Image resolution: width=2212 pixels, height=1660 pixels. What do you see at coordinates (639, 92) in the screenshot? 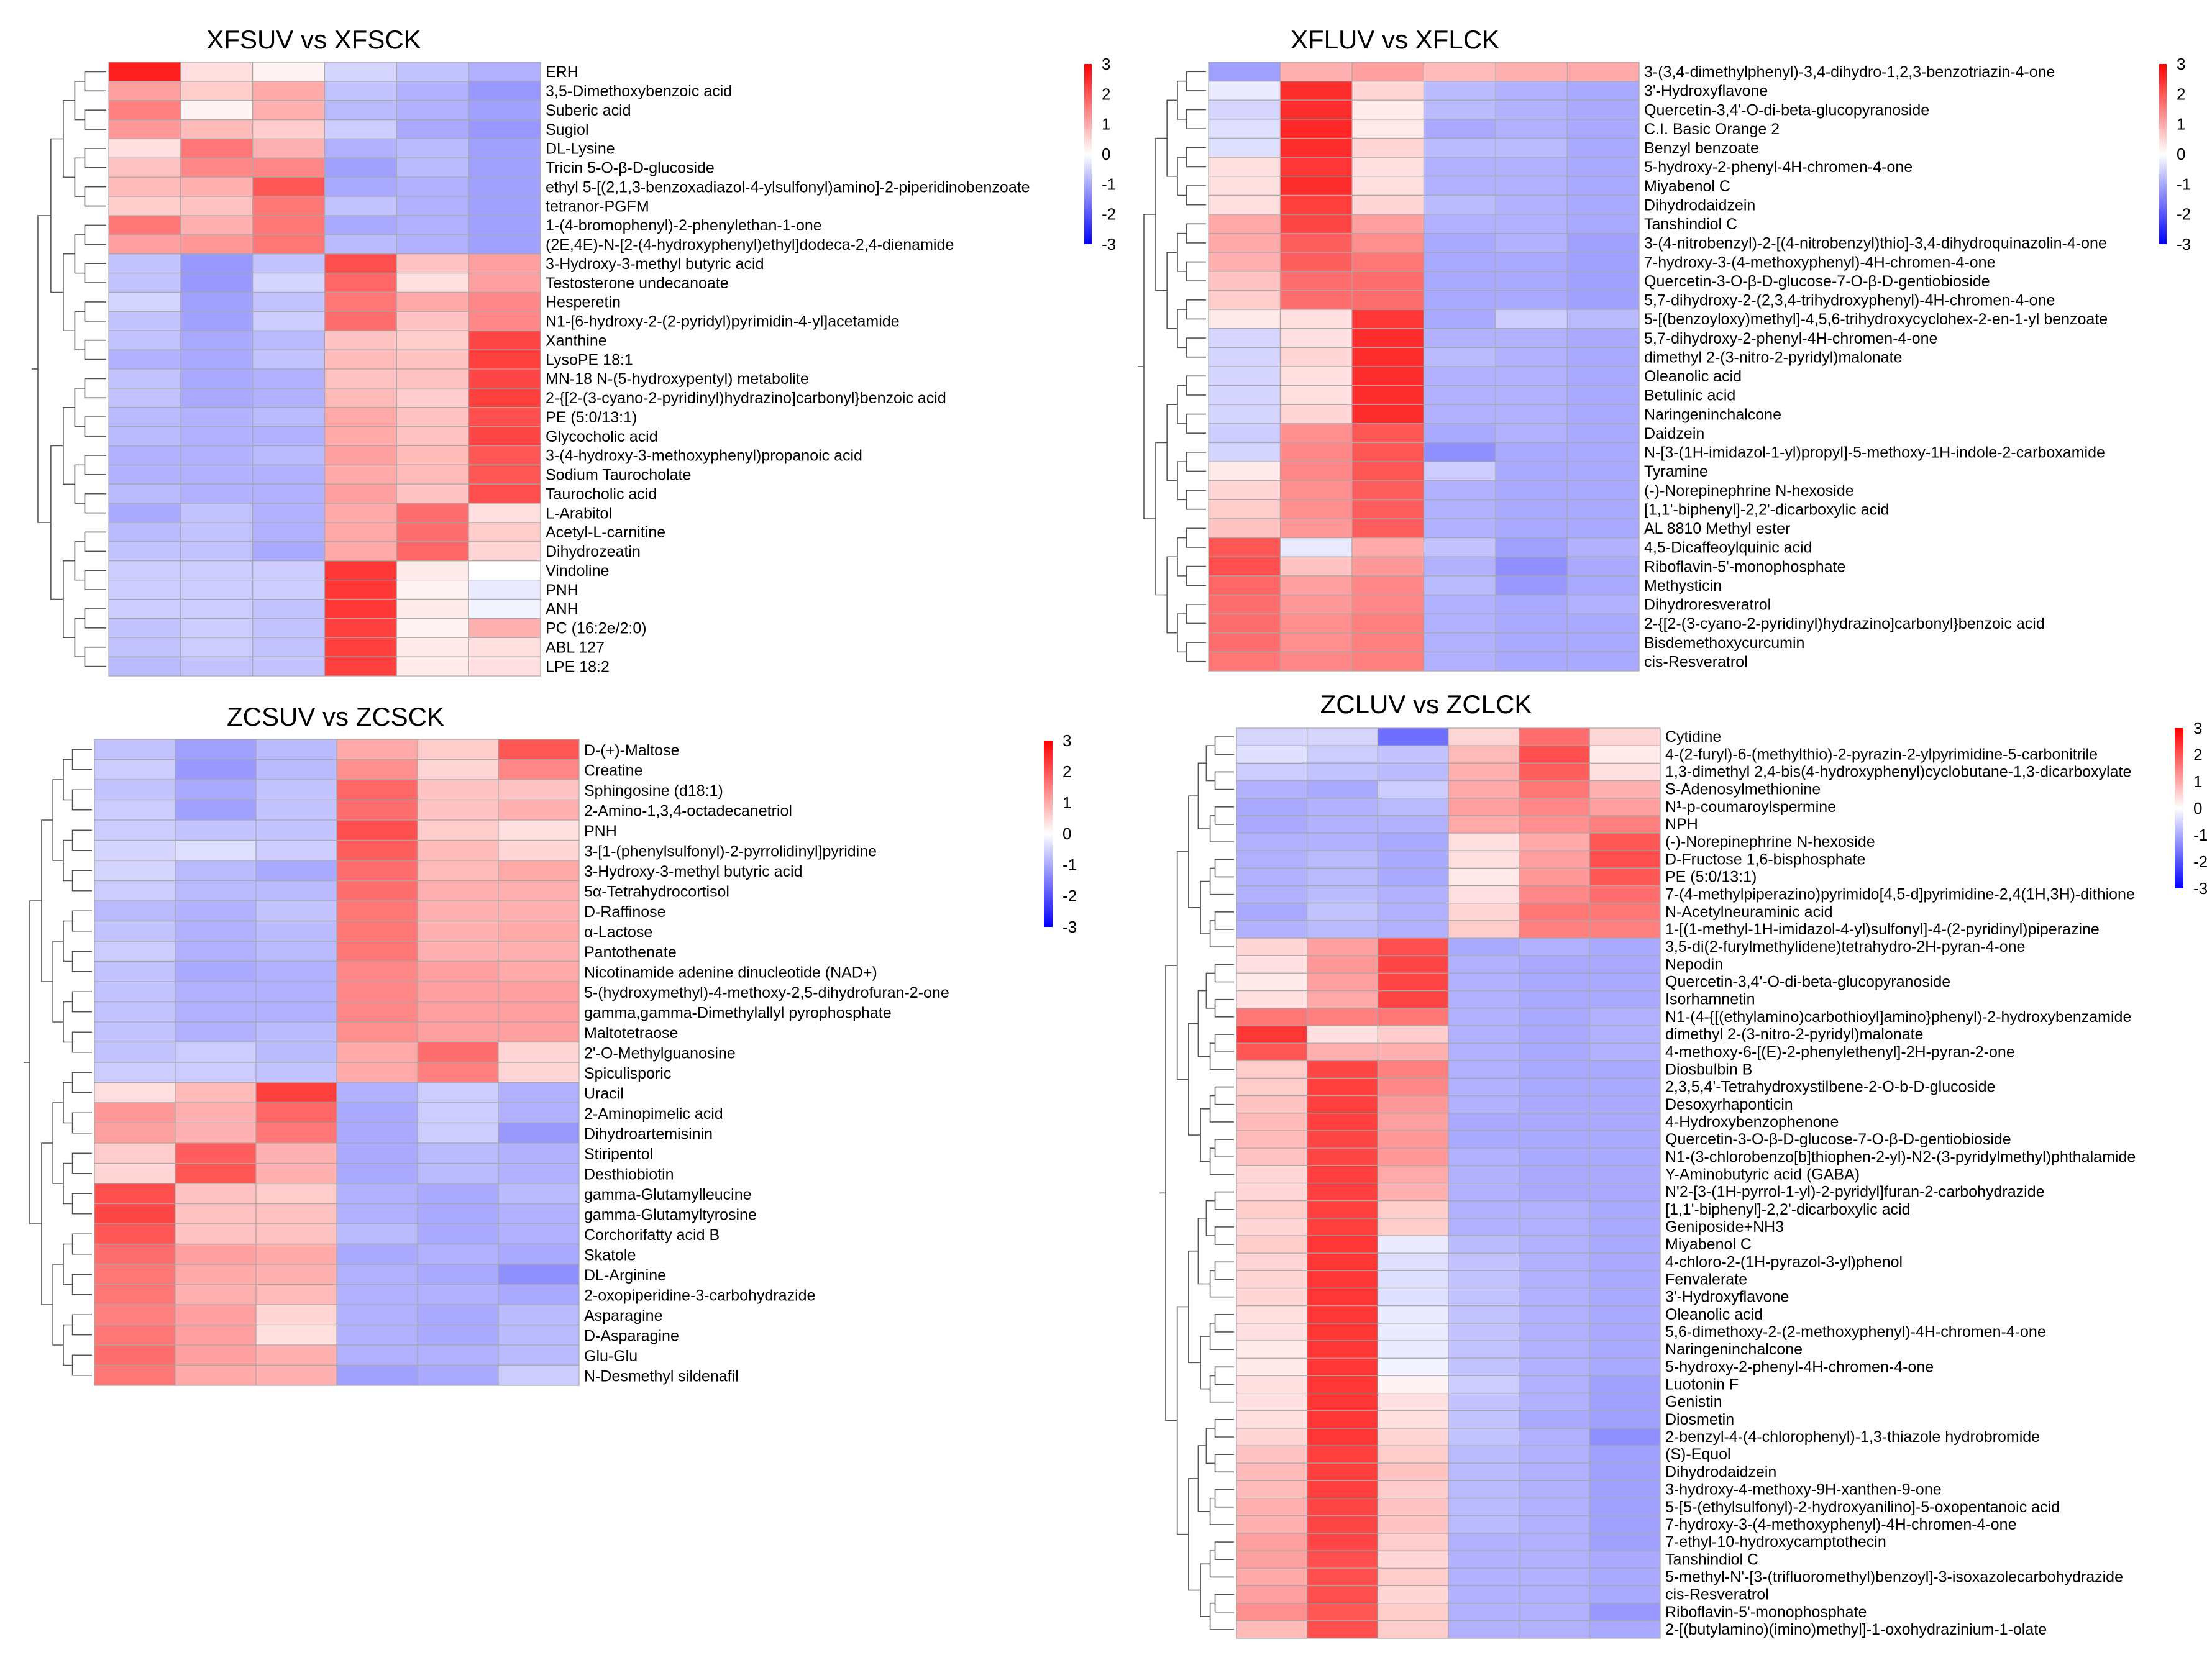
I see `row-label: 3,5-Dimethoxybenzoic acid` at bounding box center [639, 92].